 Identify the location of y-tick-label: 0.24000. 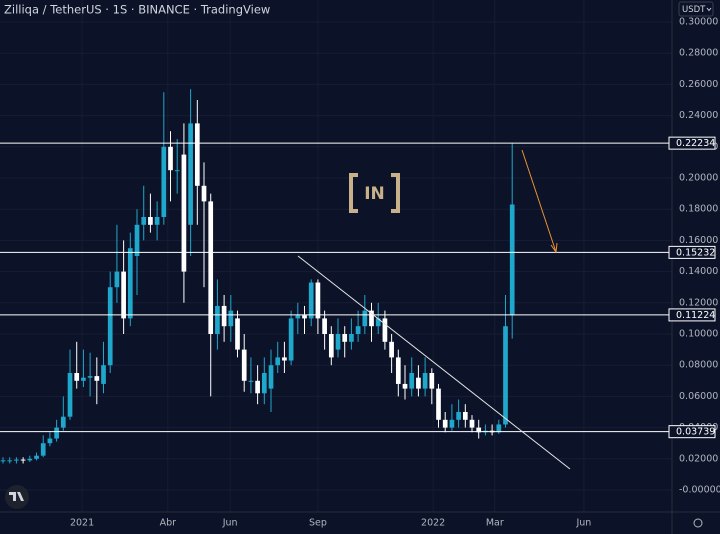
(698, 115).